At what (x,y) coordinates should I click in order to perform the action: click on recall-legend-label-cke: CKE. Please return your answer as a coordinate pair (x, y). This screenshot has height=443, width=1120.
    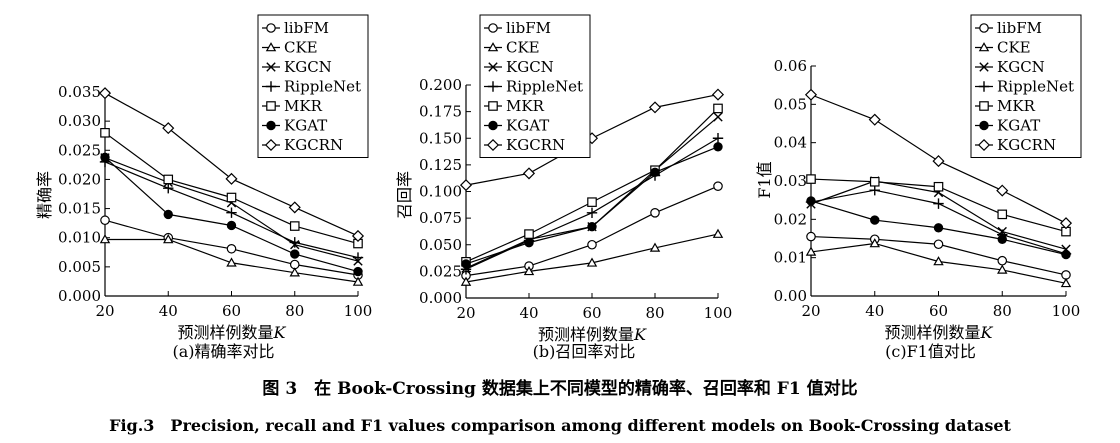
    Looking at the image, I should click on (523, 48).